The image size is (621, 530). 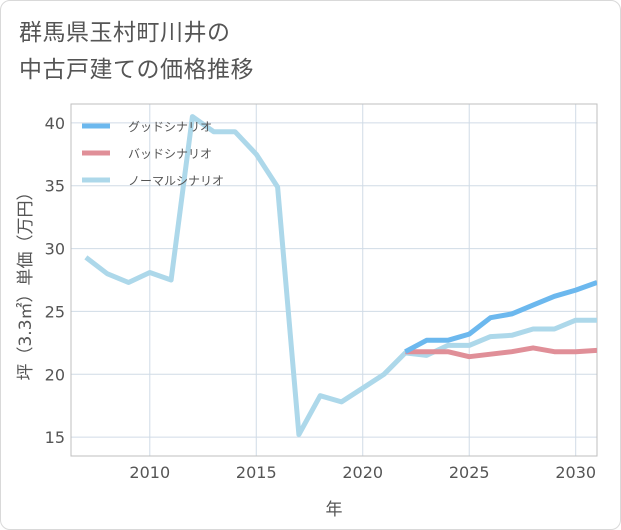 I want to click on y-tick-labels: 15 20 25 30 35 40, so click(x=55, y=280).